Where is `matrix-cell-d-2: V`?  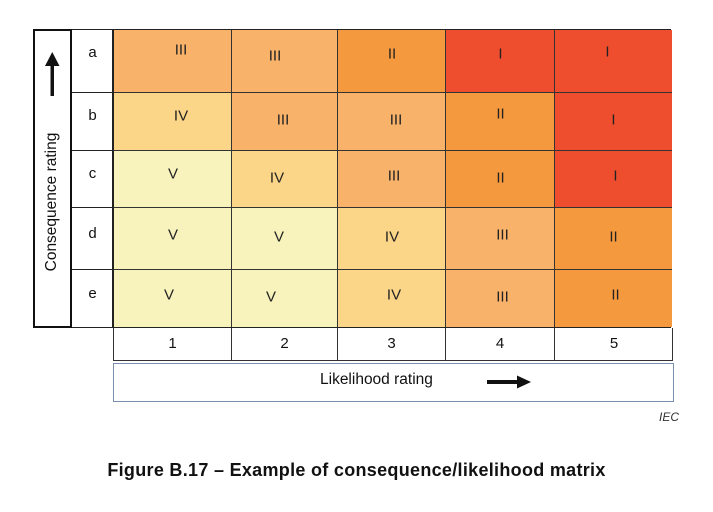 matrix-cell-d-2: V is located at coordinates (285, 239).